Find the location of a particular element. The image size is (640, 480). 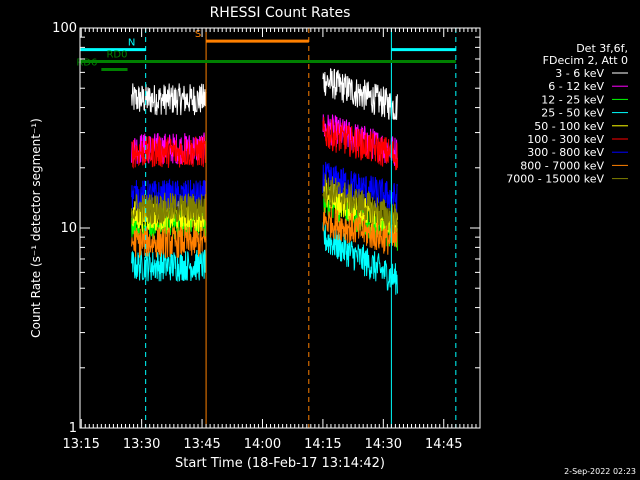

x-axis-label: Start Time (18-Feb-17 13:14:42) is located at coordinates (280, 463).